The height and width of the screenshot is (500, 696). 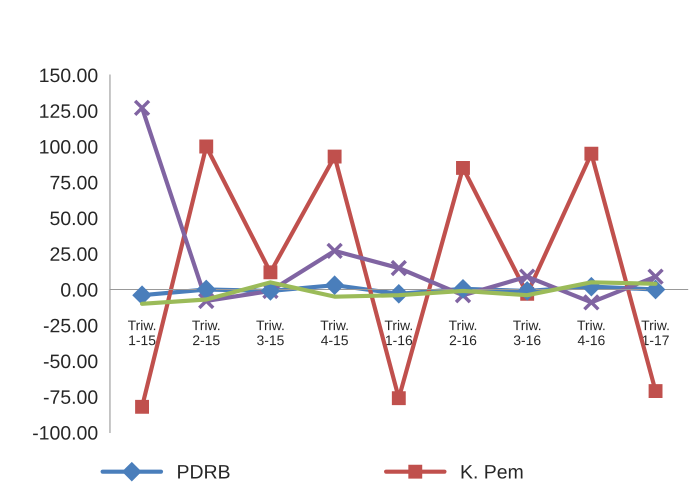 What do you see at coordinates (142, 333) in the screenshot?
I see `x-tick-label: Triw. 1-15` at bounding box center [142, 333].